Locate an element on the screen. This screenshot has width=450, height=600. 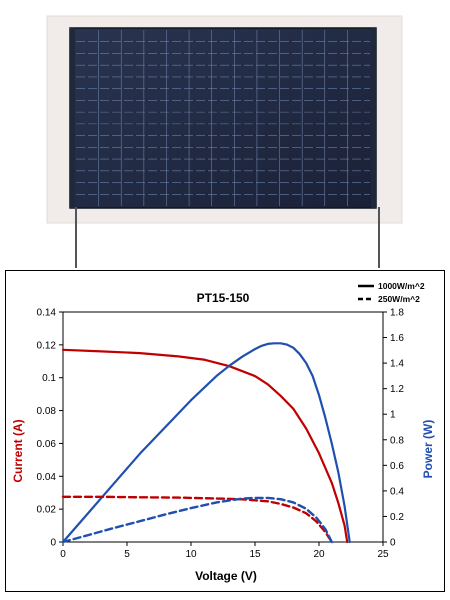
y-right-tick-label: 0.4 is located at coordinates (397, 491).